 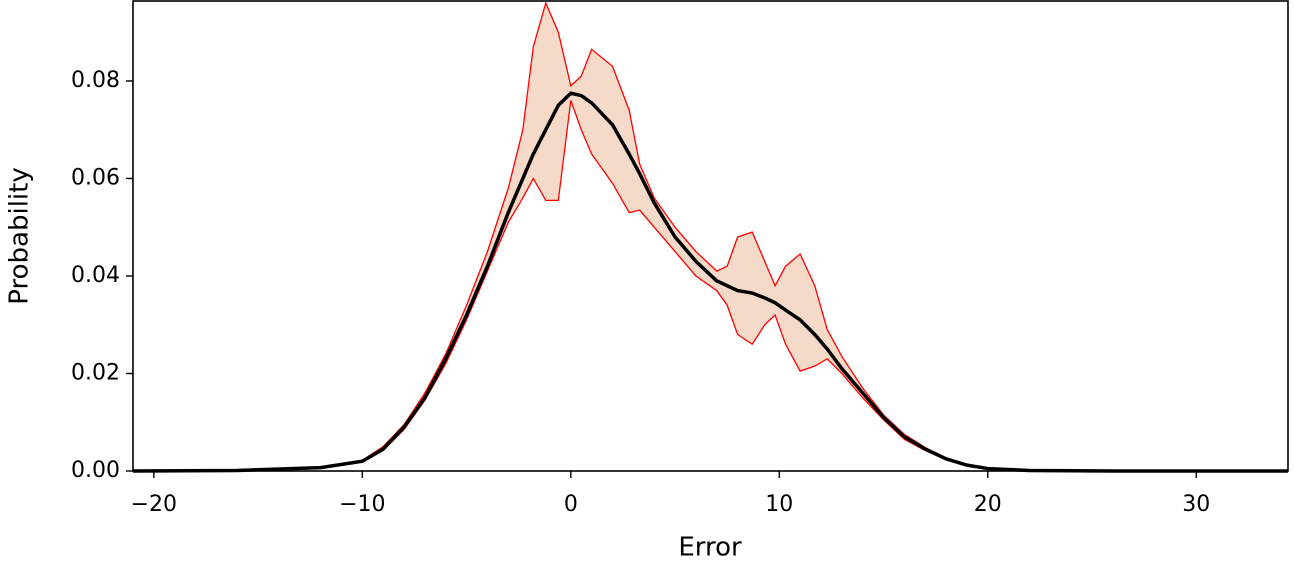 What do you see at coordinates (95, 372) in the screenshot?
I see `y-tick-label: 0.02` at bounding box center [95, 372].